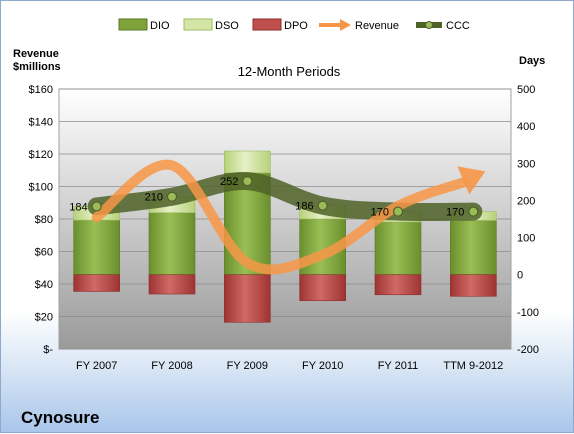  What do you see at coordinates (526, 164) in the screenshot?
I see `right-tick-label: 300` at bounding box center [526, 164].